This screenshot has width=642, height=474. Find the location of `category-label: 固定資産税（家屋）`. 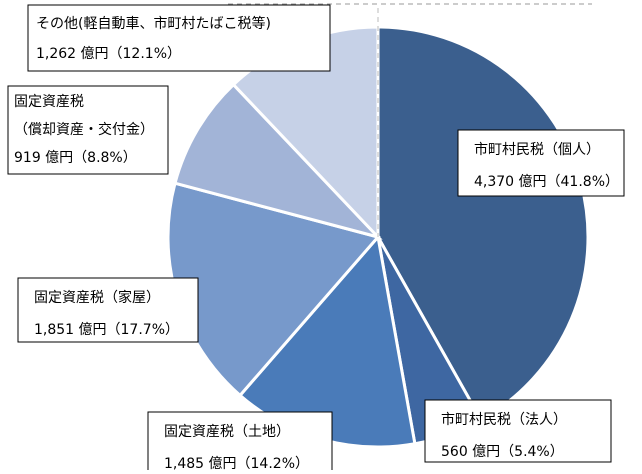

category-label: 固定資産税（家屋） is located at coordinates (97, 297).